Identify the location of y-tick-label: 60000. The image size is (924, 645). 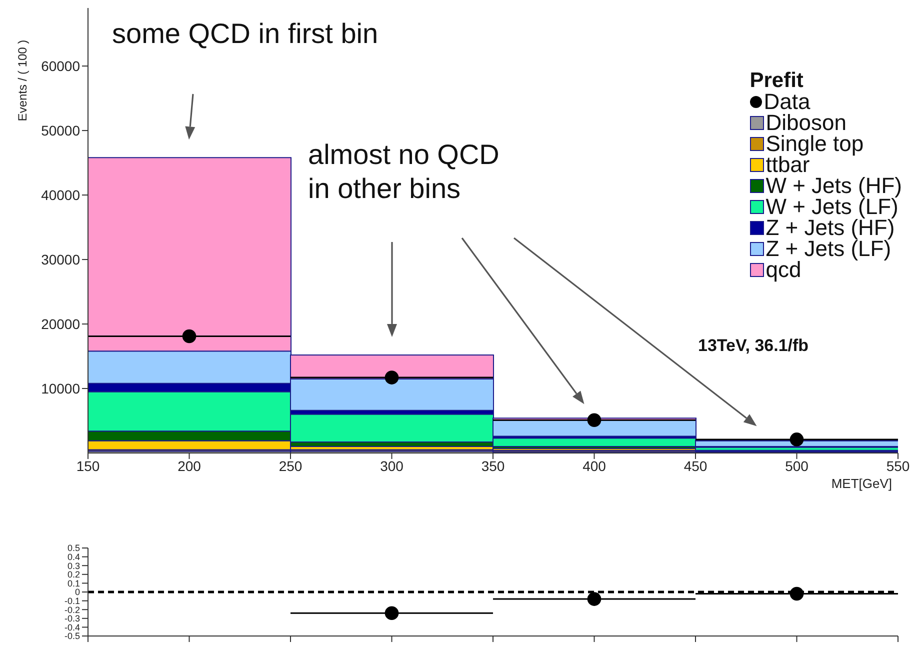
(60, 66).